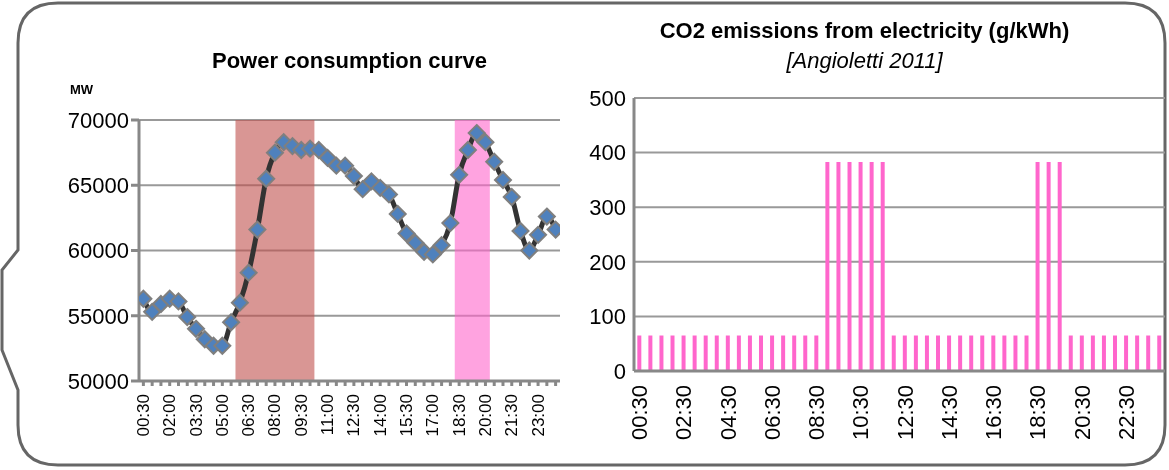  I want to click on x-tick-label: 08:00, so click(275, 415).